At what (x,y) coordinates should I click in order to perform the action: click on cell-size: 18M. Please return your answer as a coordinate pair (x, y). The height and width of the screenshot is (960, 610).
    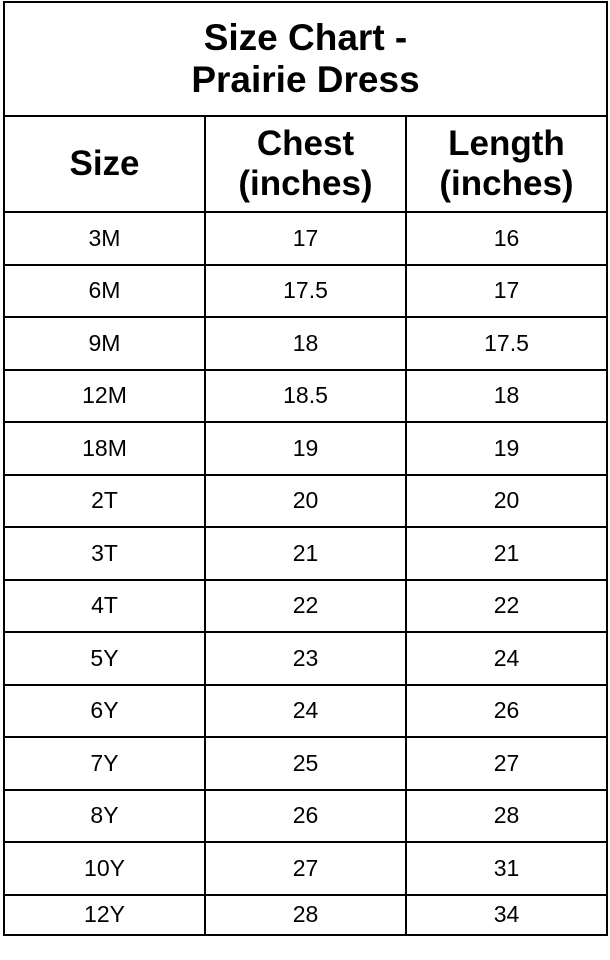
    Looking at the image, I should click on (104, 448).